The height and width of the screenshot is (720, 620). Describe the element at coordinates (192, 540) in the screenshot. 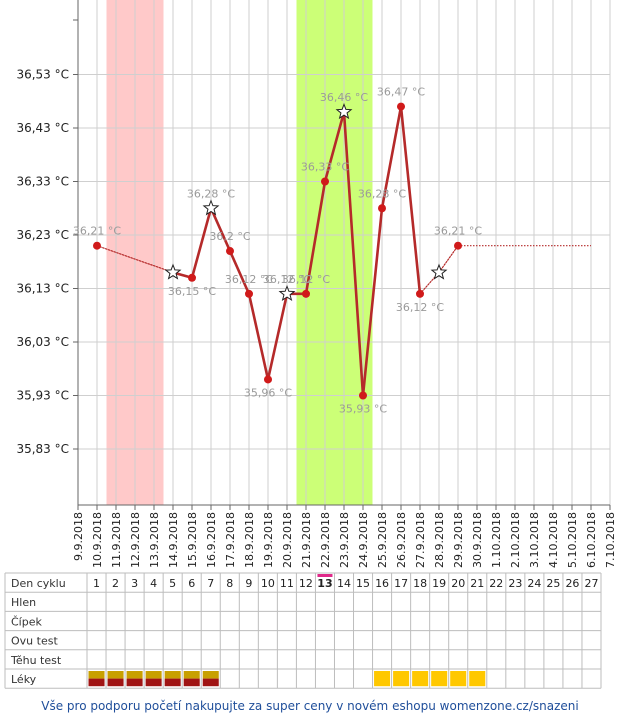

I see `x-tick-label: 15.9.2018` at that location.